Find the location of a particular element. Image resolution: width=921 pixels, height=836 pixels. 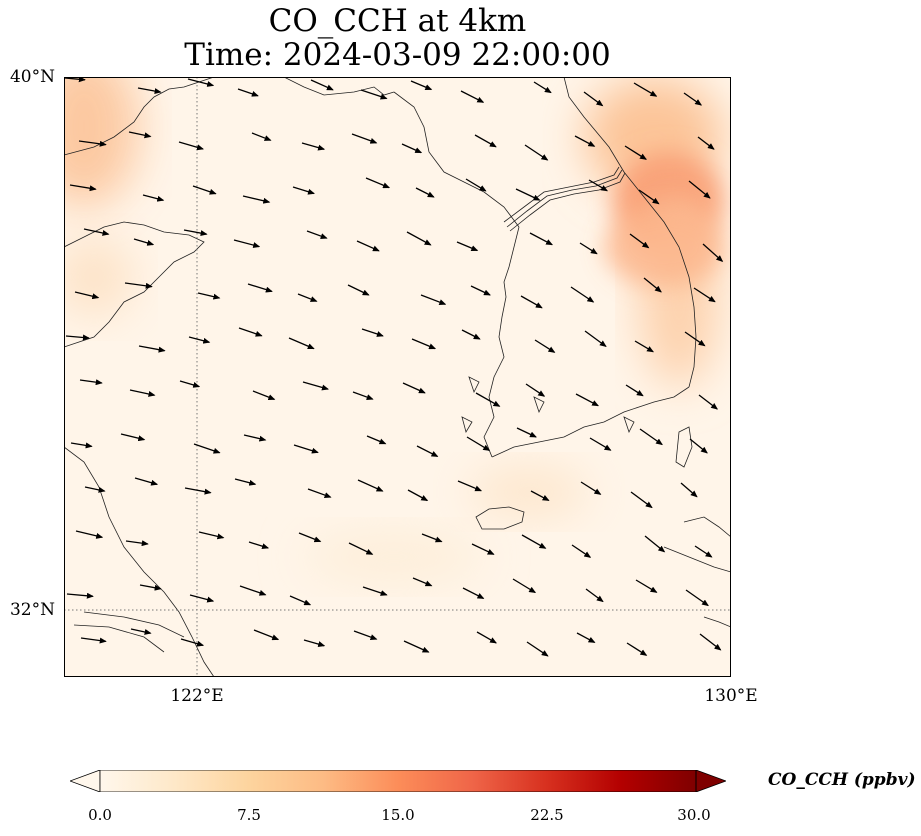

colorbar-tick-0: 0.0 is located at coordinates (100, 815).